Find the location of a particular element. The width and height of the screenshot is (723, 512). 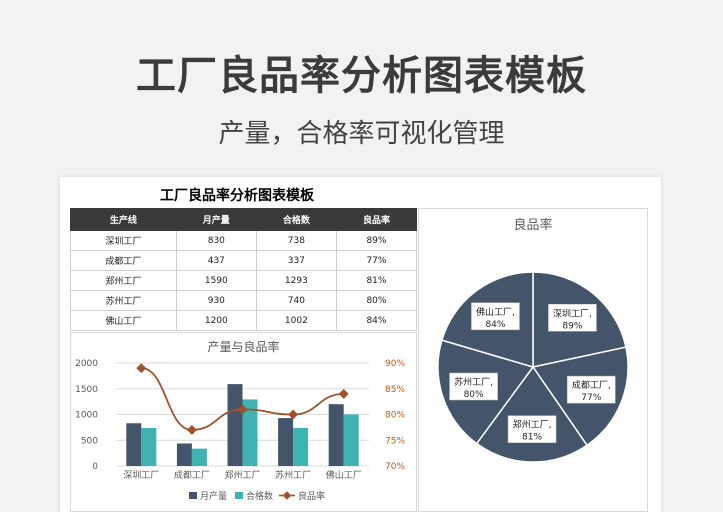

pie-label-name: 郑州工厂, is located at coordinates (532, 425).